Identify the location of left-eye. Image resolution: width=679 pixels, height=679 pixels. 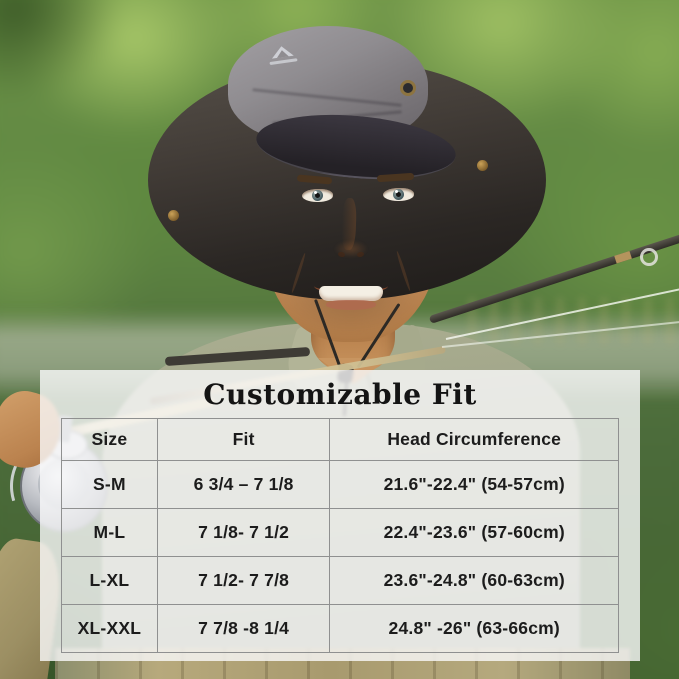
(317, 195).